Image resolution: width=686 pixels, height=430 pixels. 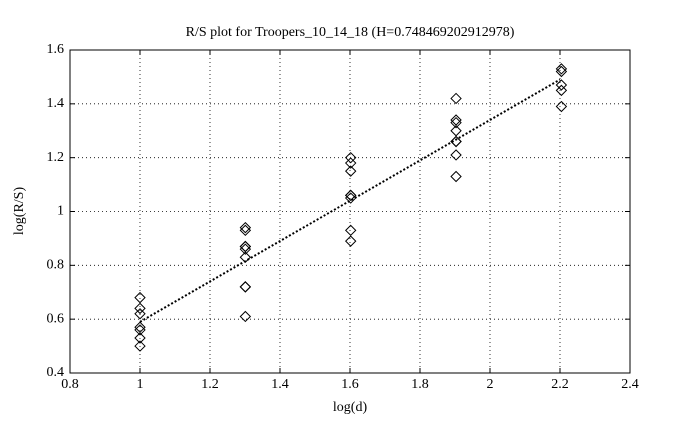 I want to click on x-tick-label: 1, so click(x=140, y=384).